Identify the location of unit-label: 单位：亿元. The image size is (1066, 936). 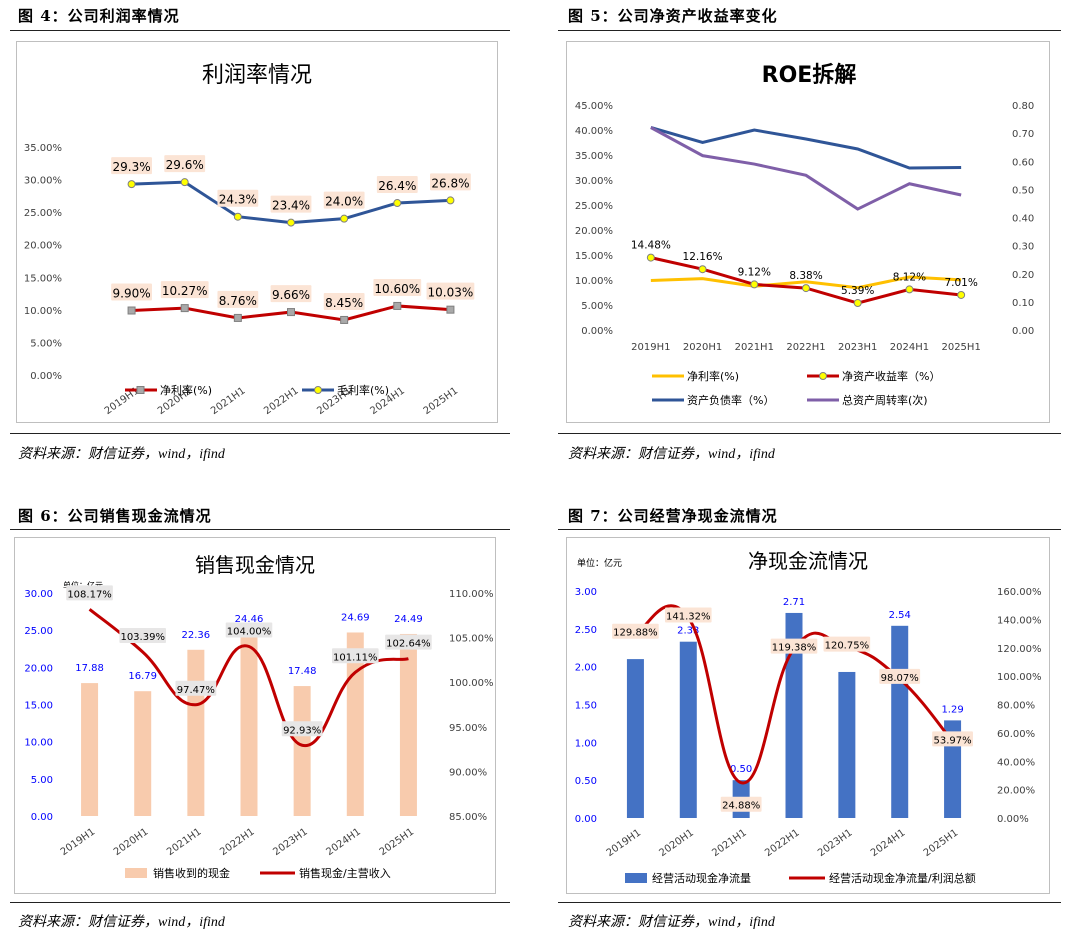
(83, 585).